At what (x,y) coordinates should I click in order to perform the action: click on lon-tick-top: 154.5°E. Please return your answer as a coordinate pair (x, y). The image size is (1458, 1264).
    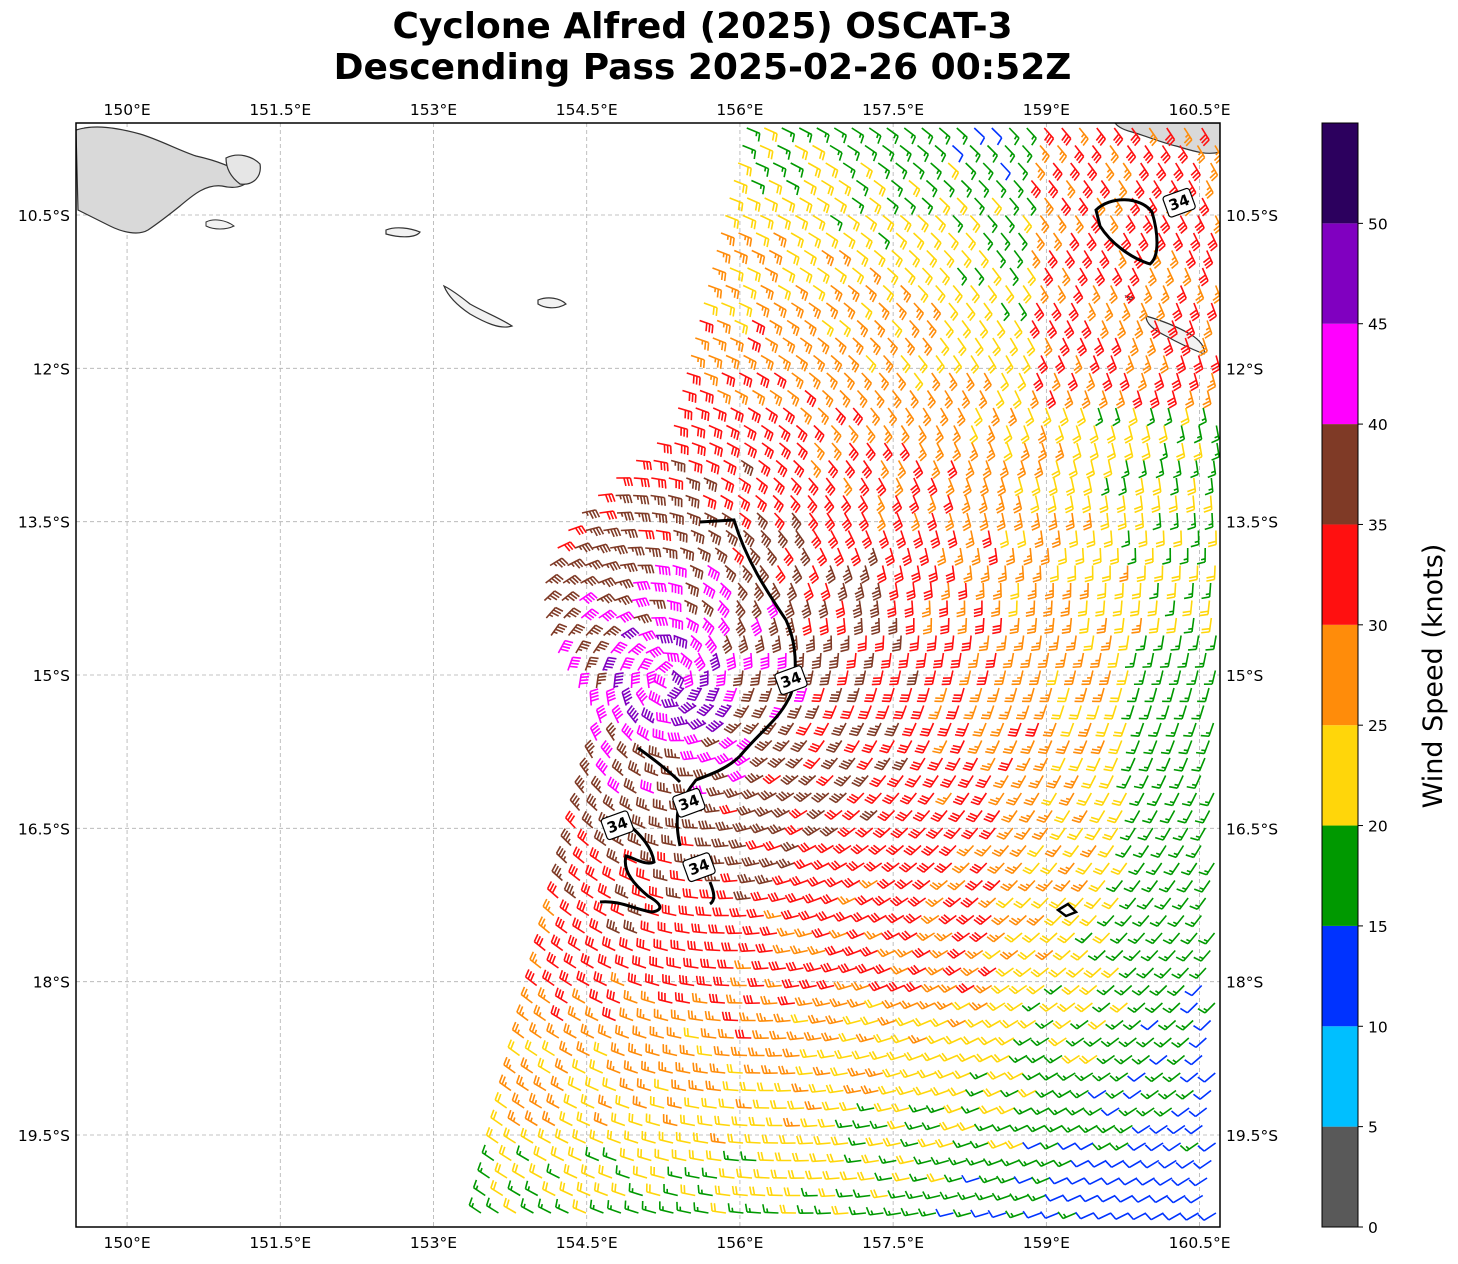
    Looking at the image, I should click on (587, 110).